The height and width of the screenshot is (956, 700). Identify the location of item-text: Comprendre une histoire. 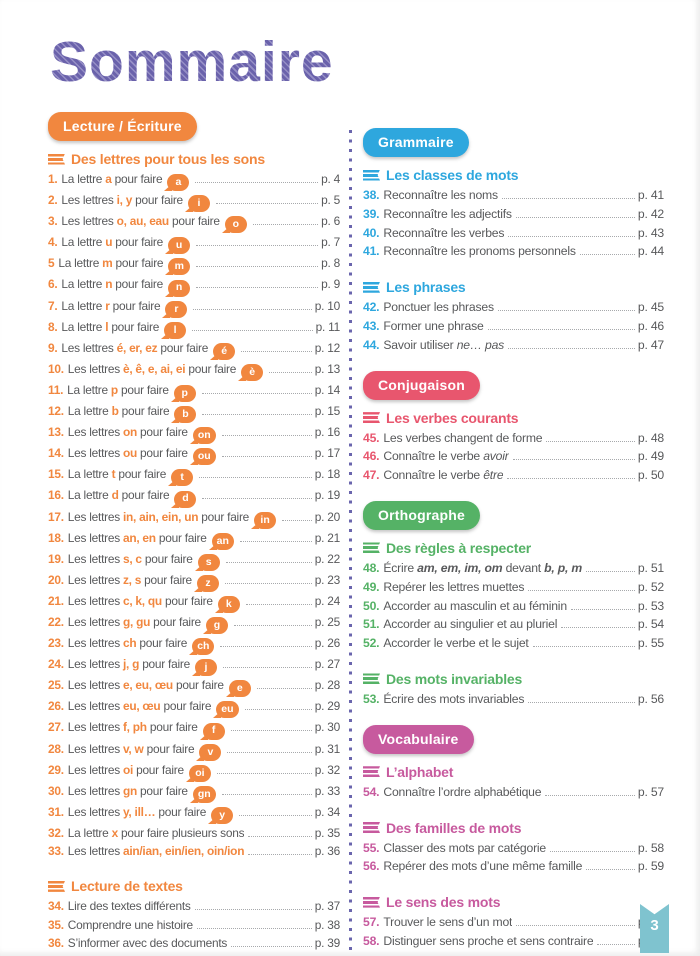
(130, 925).